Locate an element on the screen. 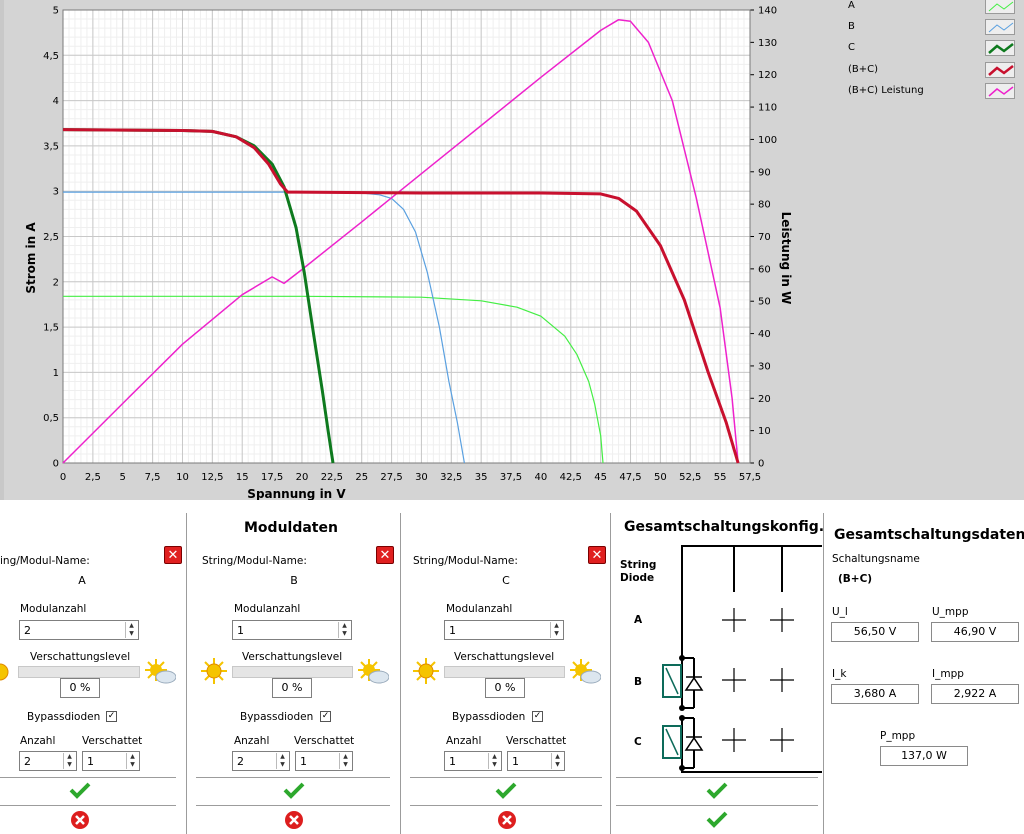 This screenshot has height=834, width=1024. y-tick-label: 0,5 is located at coordinates (51, 418).